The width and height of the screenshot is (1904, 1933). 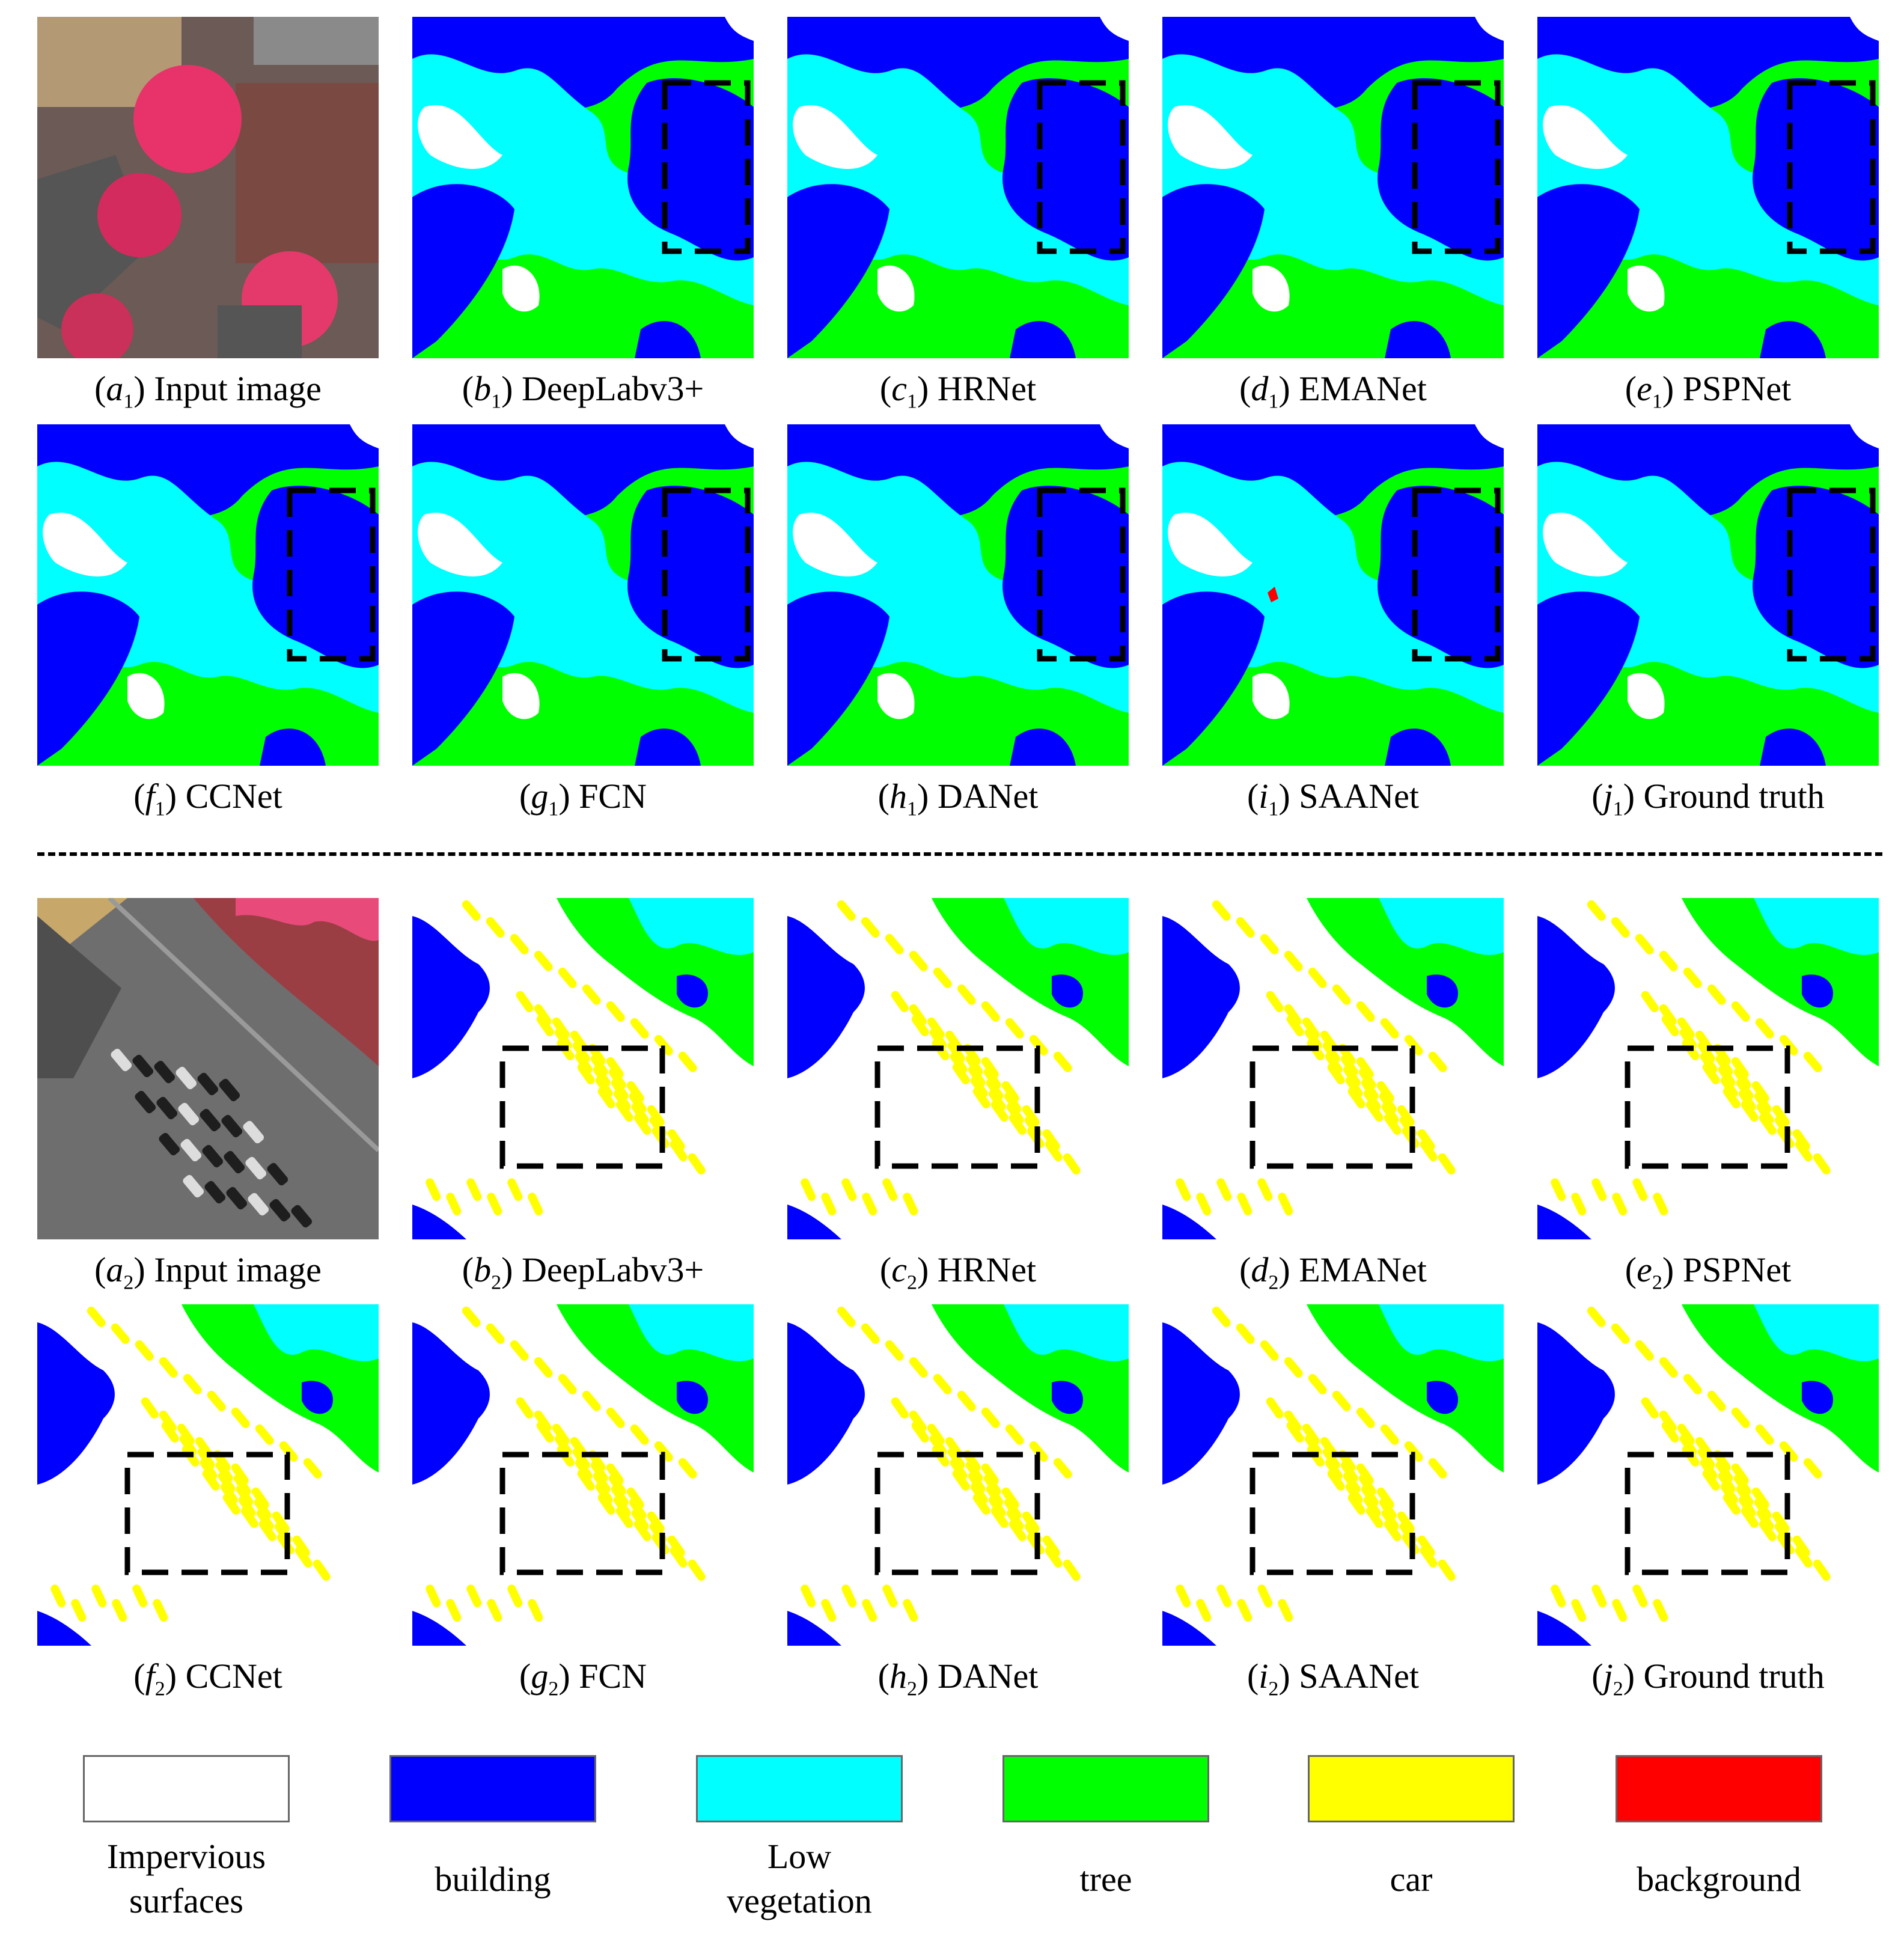 I want to click on caption-letter: f, so click(x=150, y=796).